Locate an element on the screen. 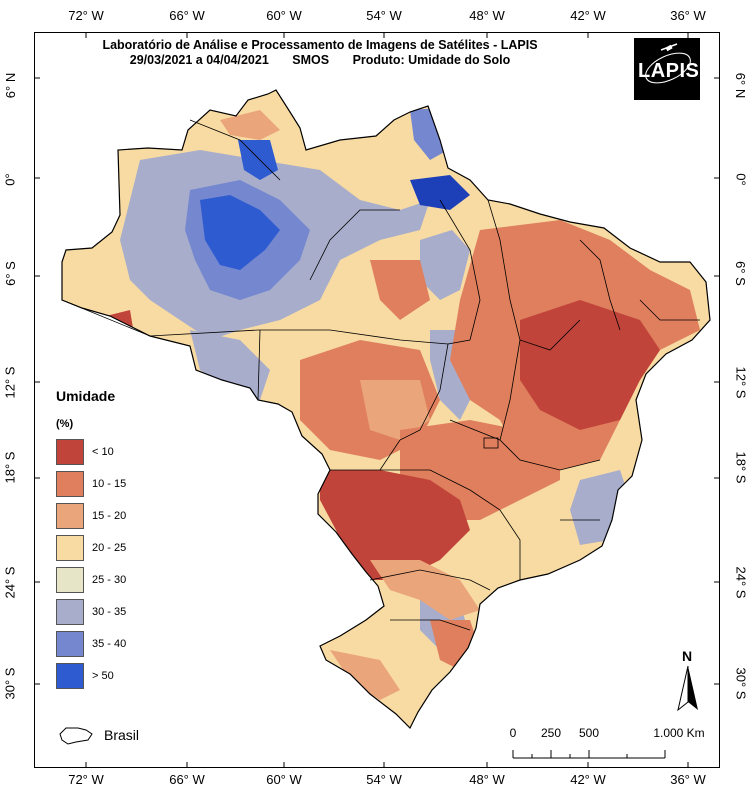  legend-label: 30 - 35 is located at coordinates (109, 612).